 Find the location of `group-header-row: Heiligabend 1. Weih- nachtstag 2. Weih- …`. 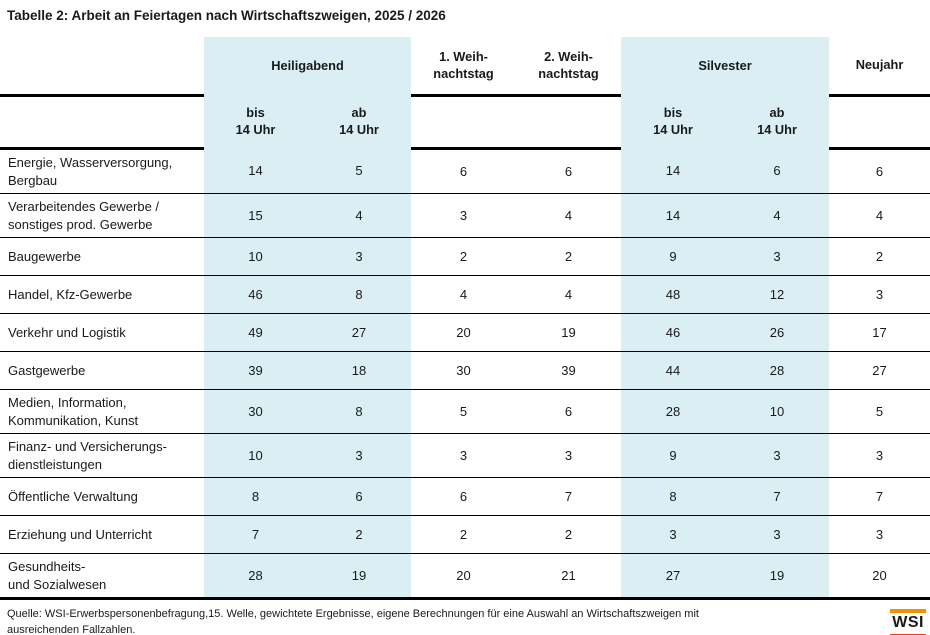

group-header-row: Heiligabend 1. Weih- nachtstag 2. Weih- … is located at coordinates (465, 67).